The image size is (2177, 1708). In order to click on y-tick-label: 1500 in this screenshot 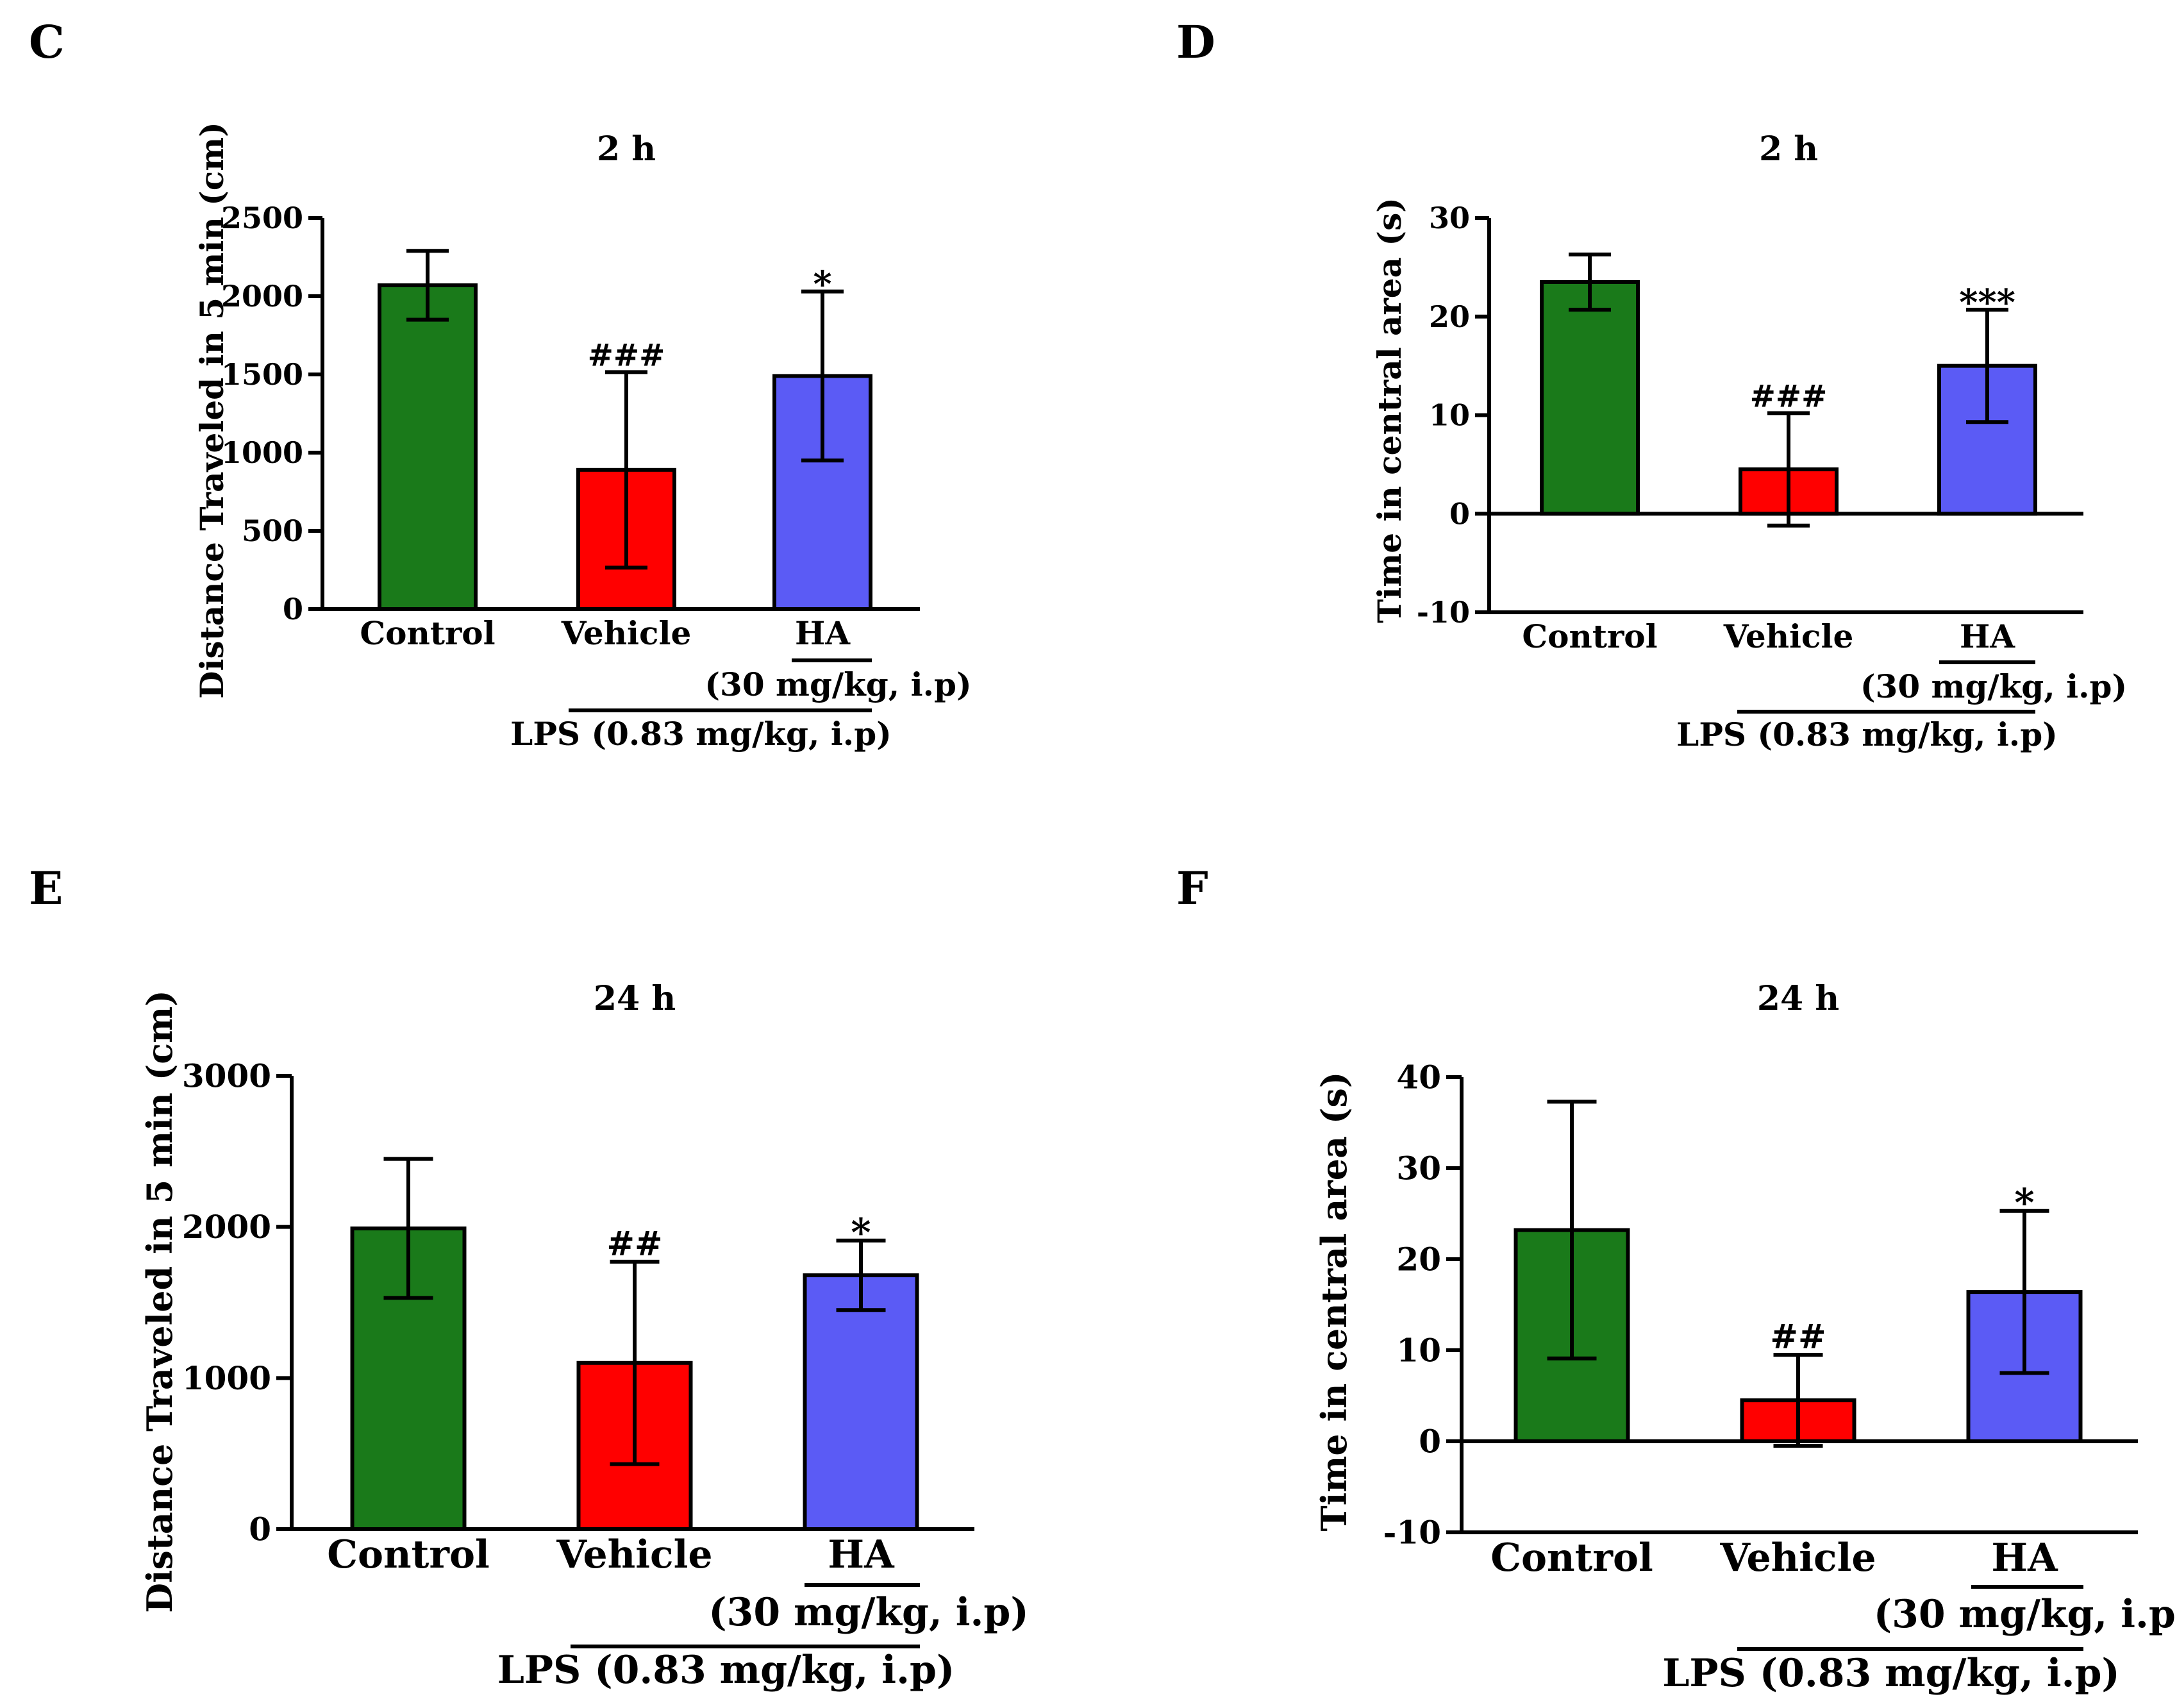, I will do `click(262, 374)`.